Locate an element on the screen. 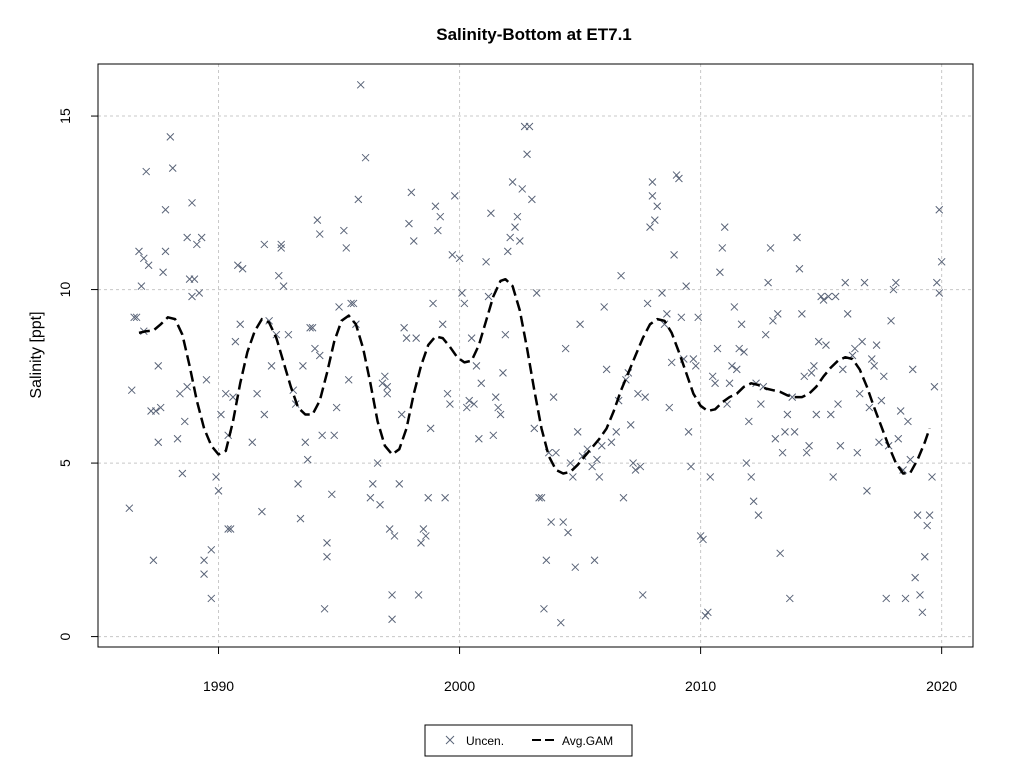 Image resolution: width=1024 pixels, height=768 pixels. x-tick-label: 2000 is located at coordinates (459, 686).